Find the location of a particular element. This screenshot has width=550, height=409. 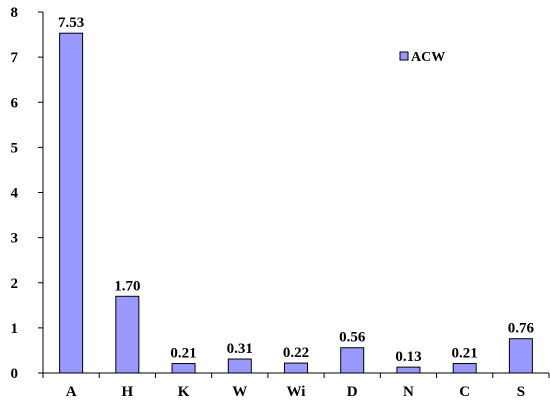

bar-s is located at coordinates (520, 356).